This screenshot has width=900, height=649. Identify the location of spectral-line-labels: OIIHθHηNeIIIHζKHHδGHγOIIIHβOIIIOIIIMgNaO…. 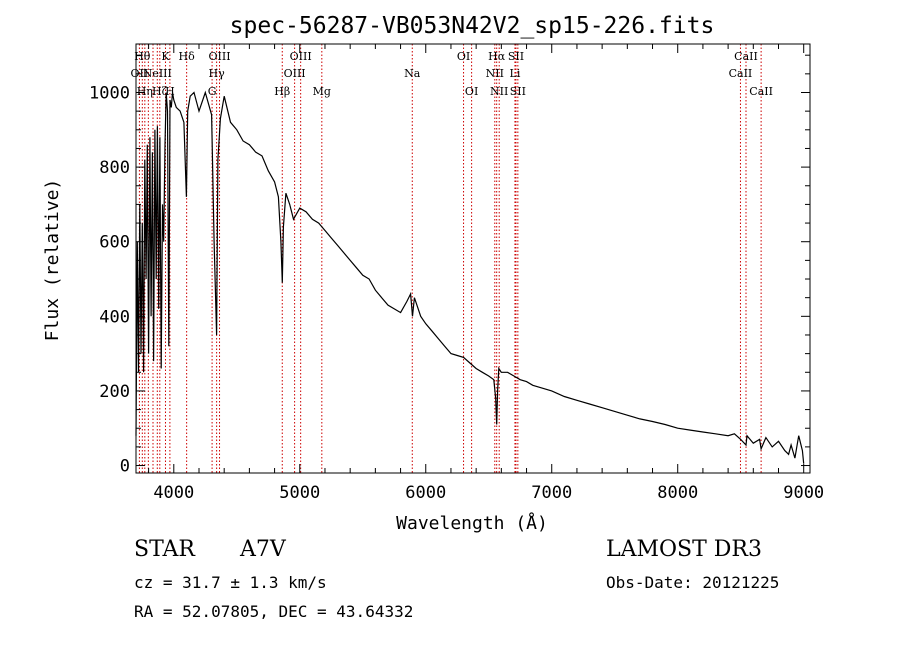
(452, 74).